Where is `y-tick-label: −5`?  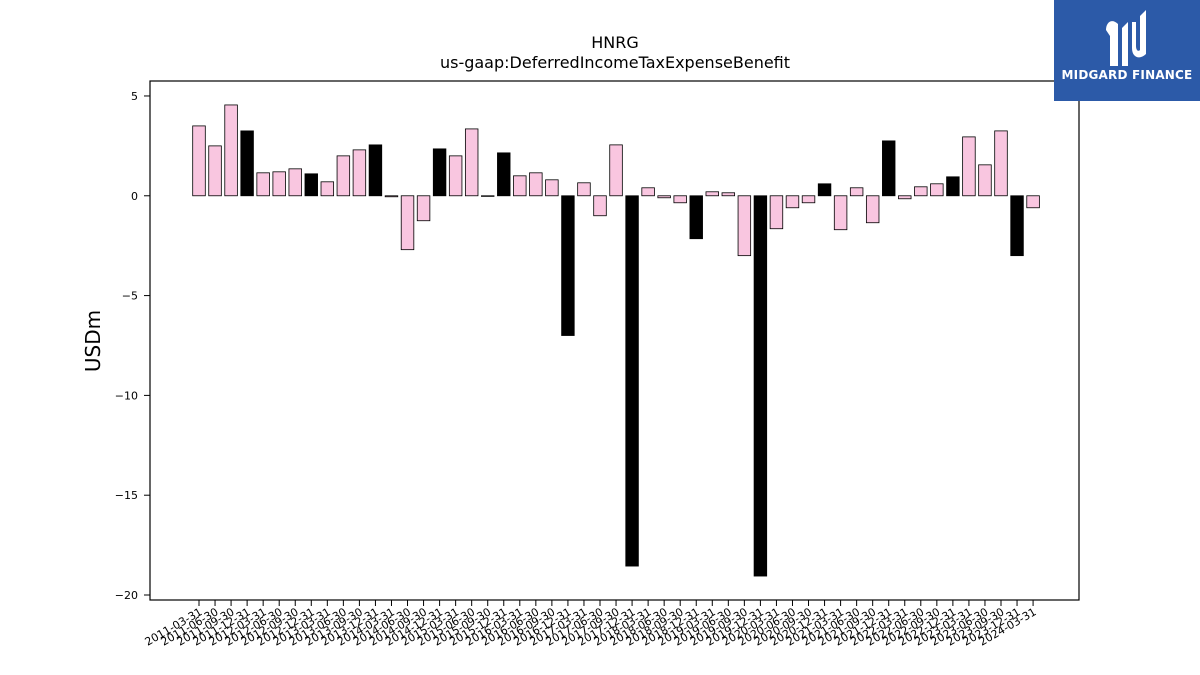 y-tick-label: −5 is located at coordinates (130, 296).